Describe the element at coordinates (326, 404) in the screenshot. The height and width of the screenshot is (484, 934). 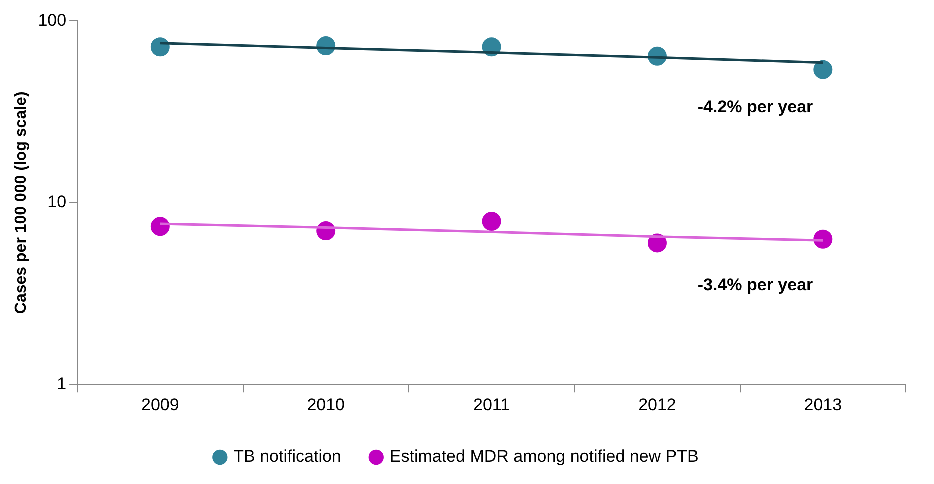
I see `x-tick-label: 2010` at that location.